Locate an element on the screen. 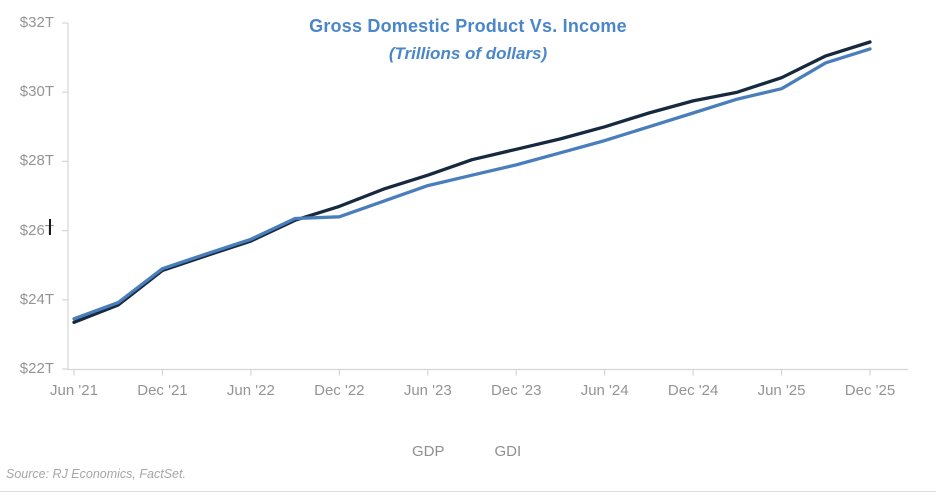  y-tick-label: $30T is located at coordinates (36, 92).